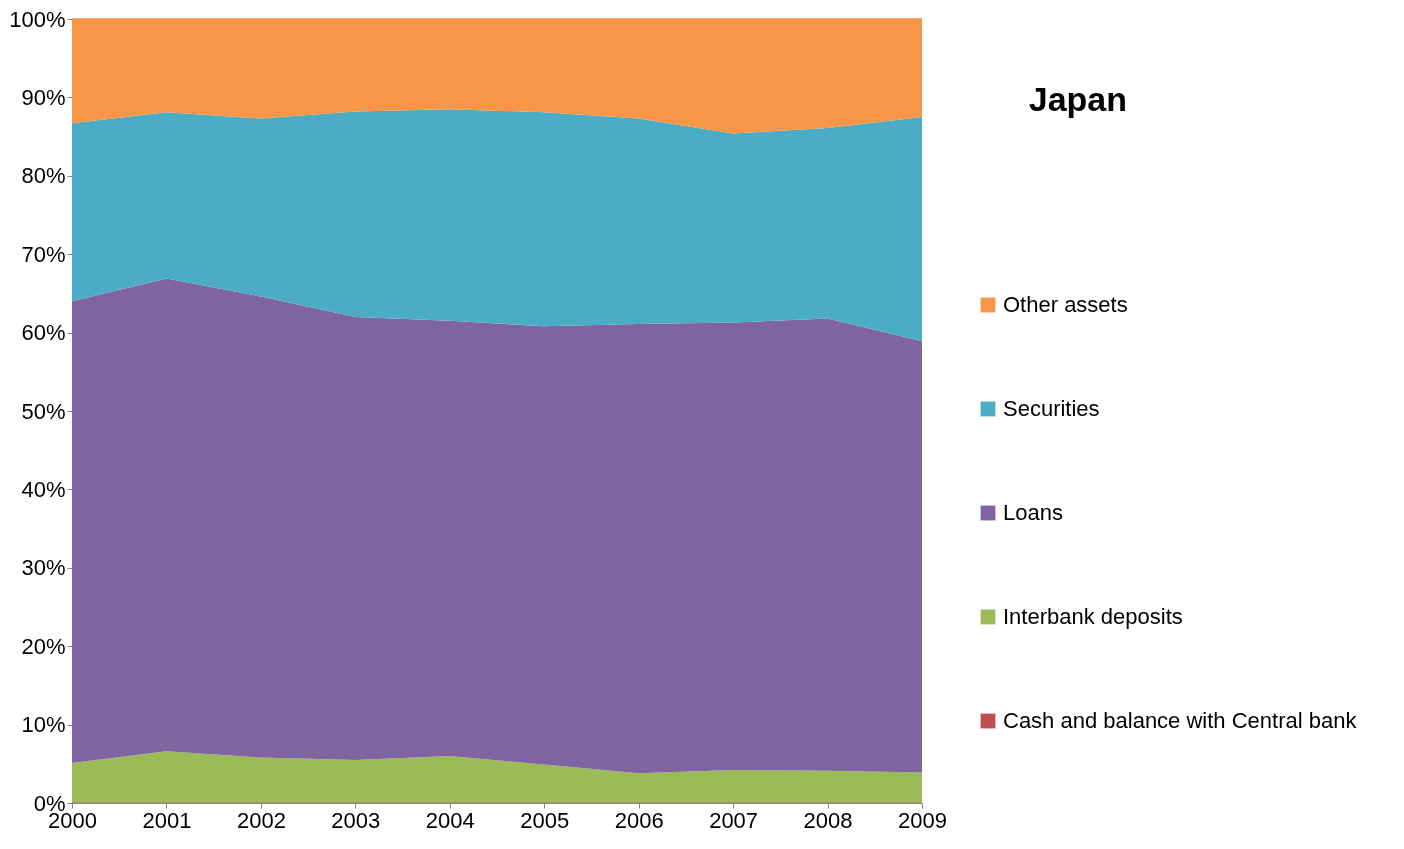  What do you see at coordinates (167, 820) in the screenshot?
I see `x-tick-label: 2001` at bounding box center [167, 820].